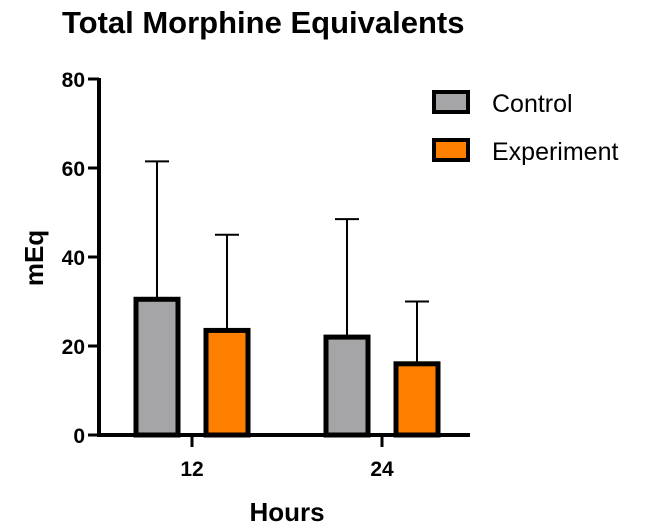  Describe the element at coordinates (525, 128) in the screenshot. I see `legend: Control Experiment` at that location.